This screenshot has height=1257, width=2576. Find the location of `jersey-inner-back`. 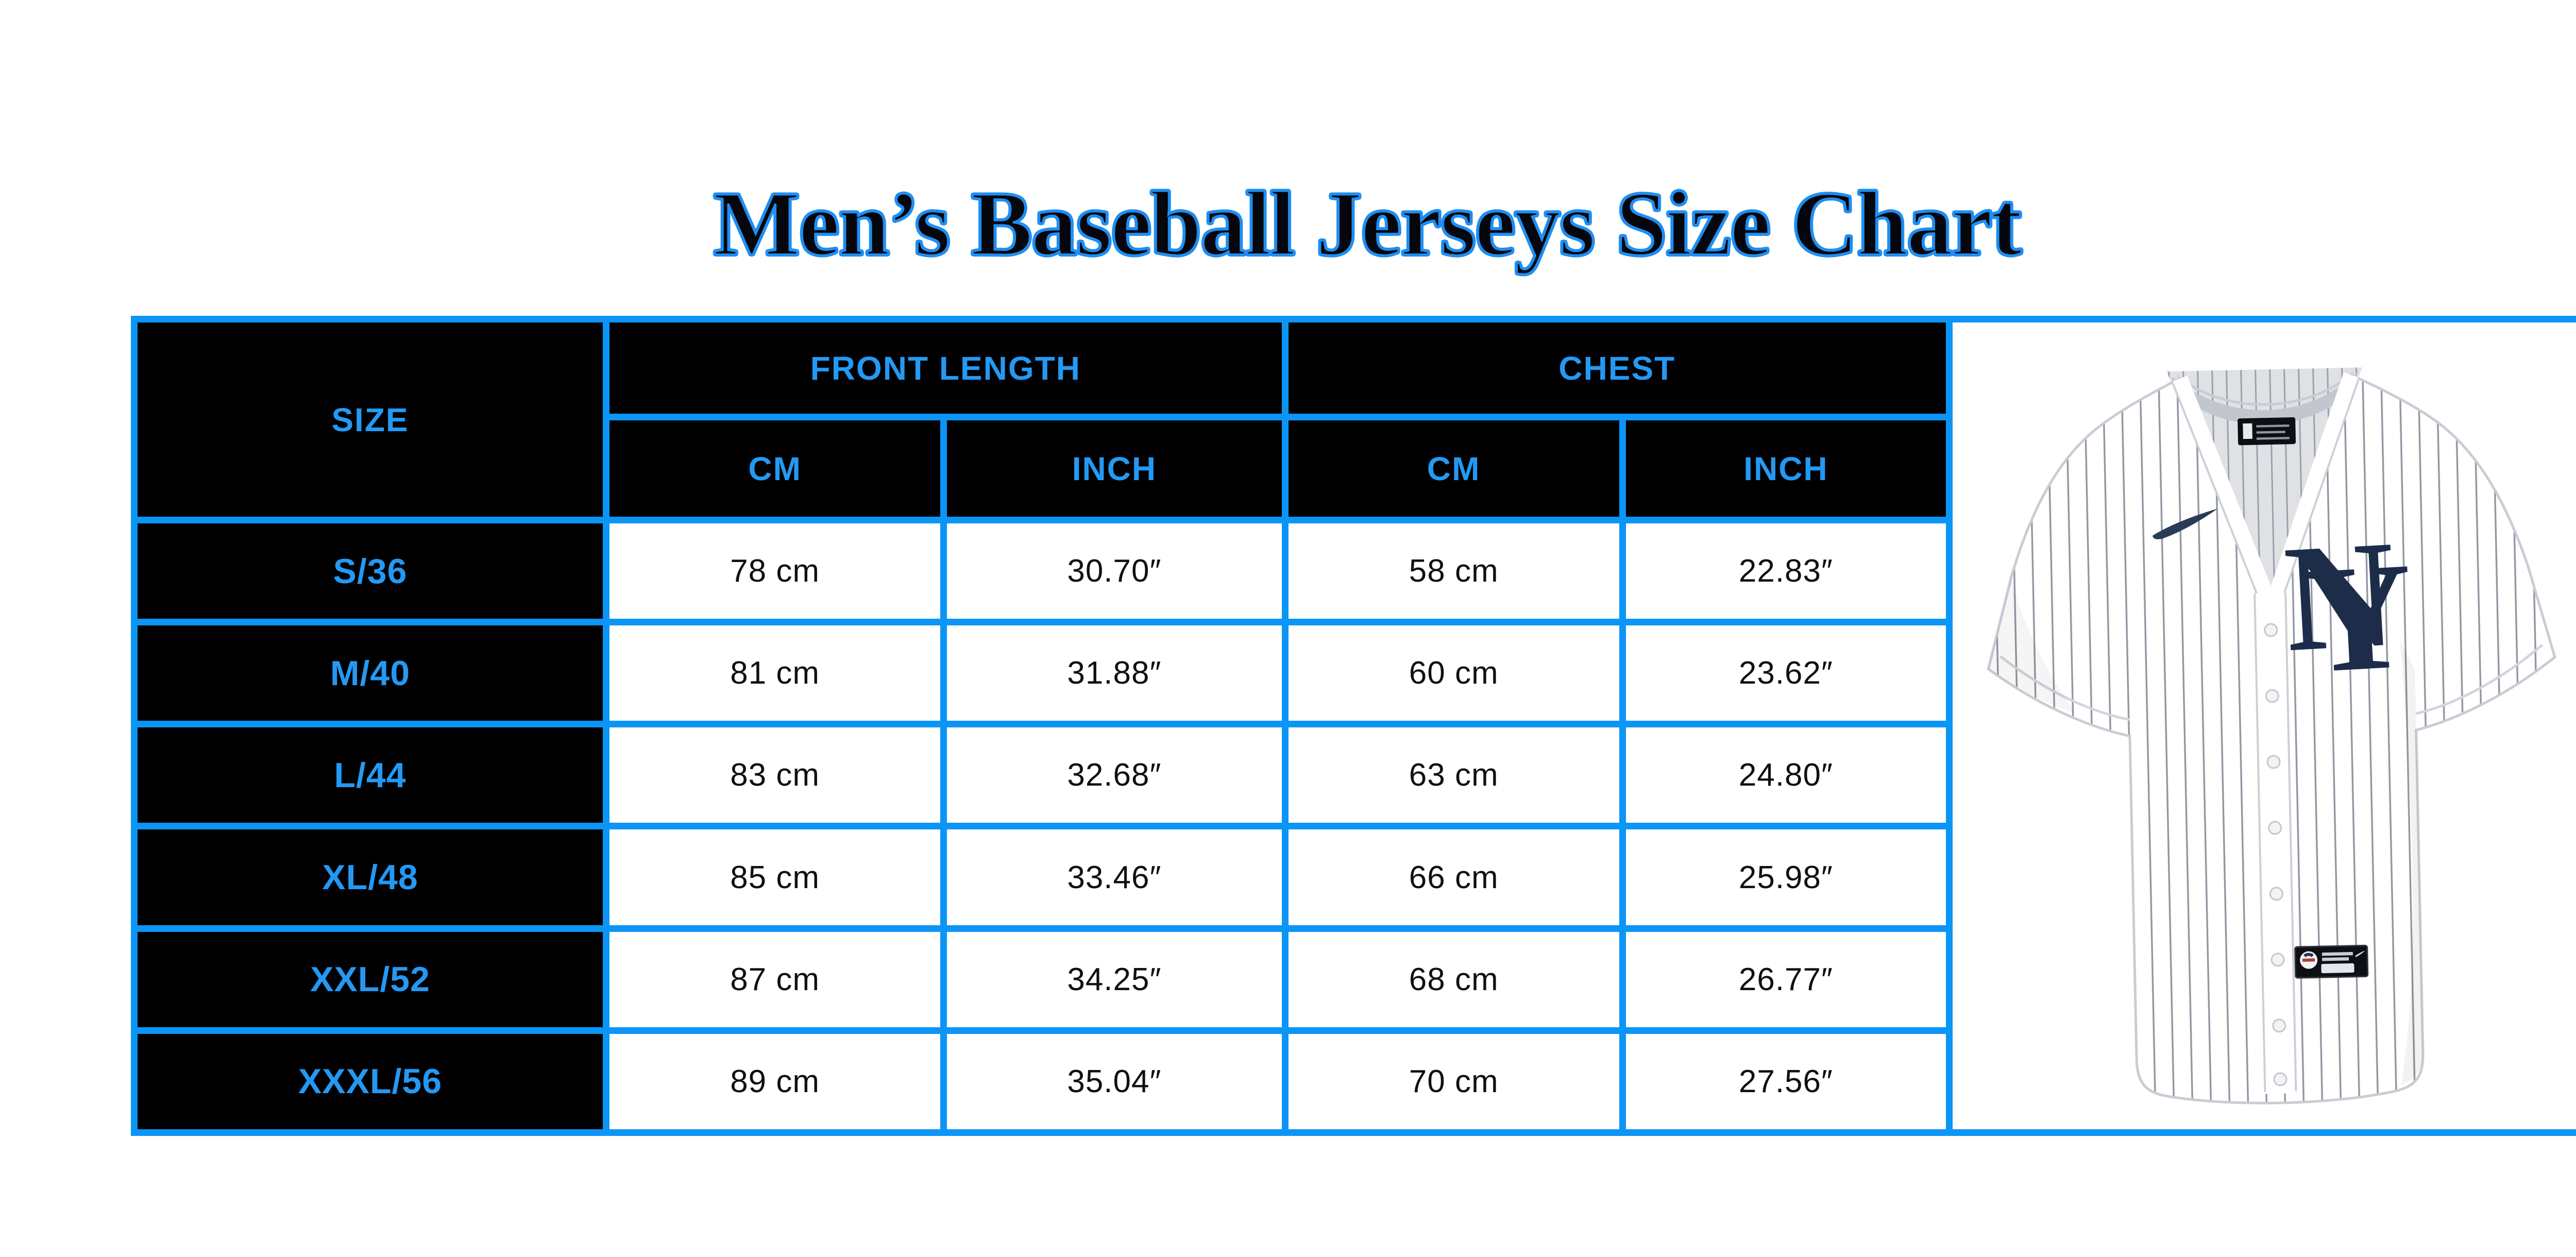

jersey-inner-back is located at coordinates (2264, 486).